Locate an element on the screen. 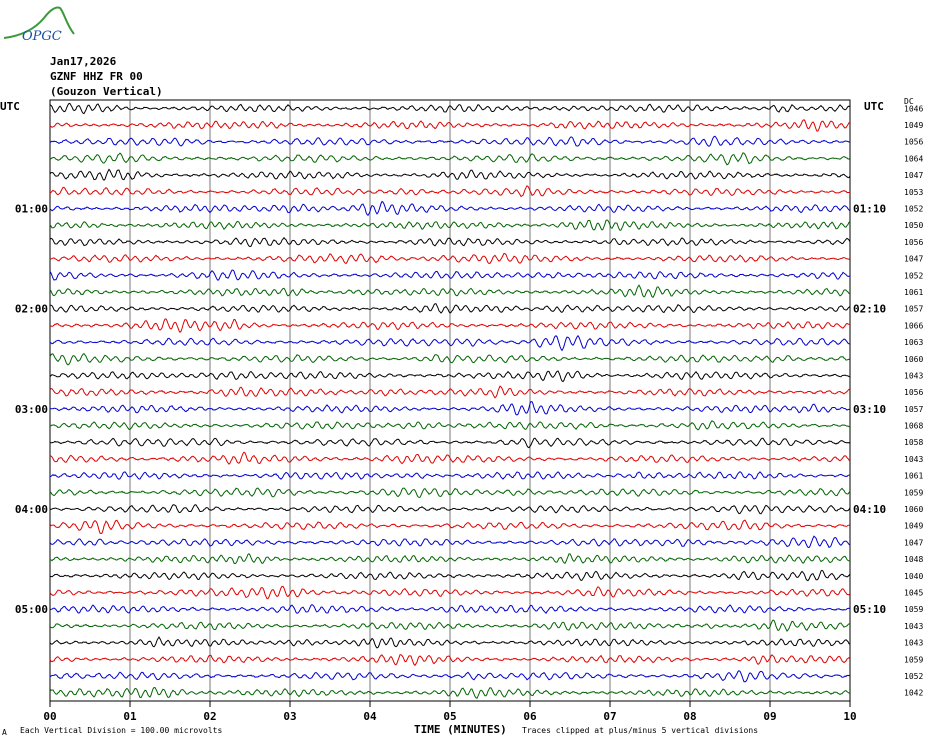 The width and height of the screenshot is (930, 744). corner-mark: A is located at coordinates (4, 732).